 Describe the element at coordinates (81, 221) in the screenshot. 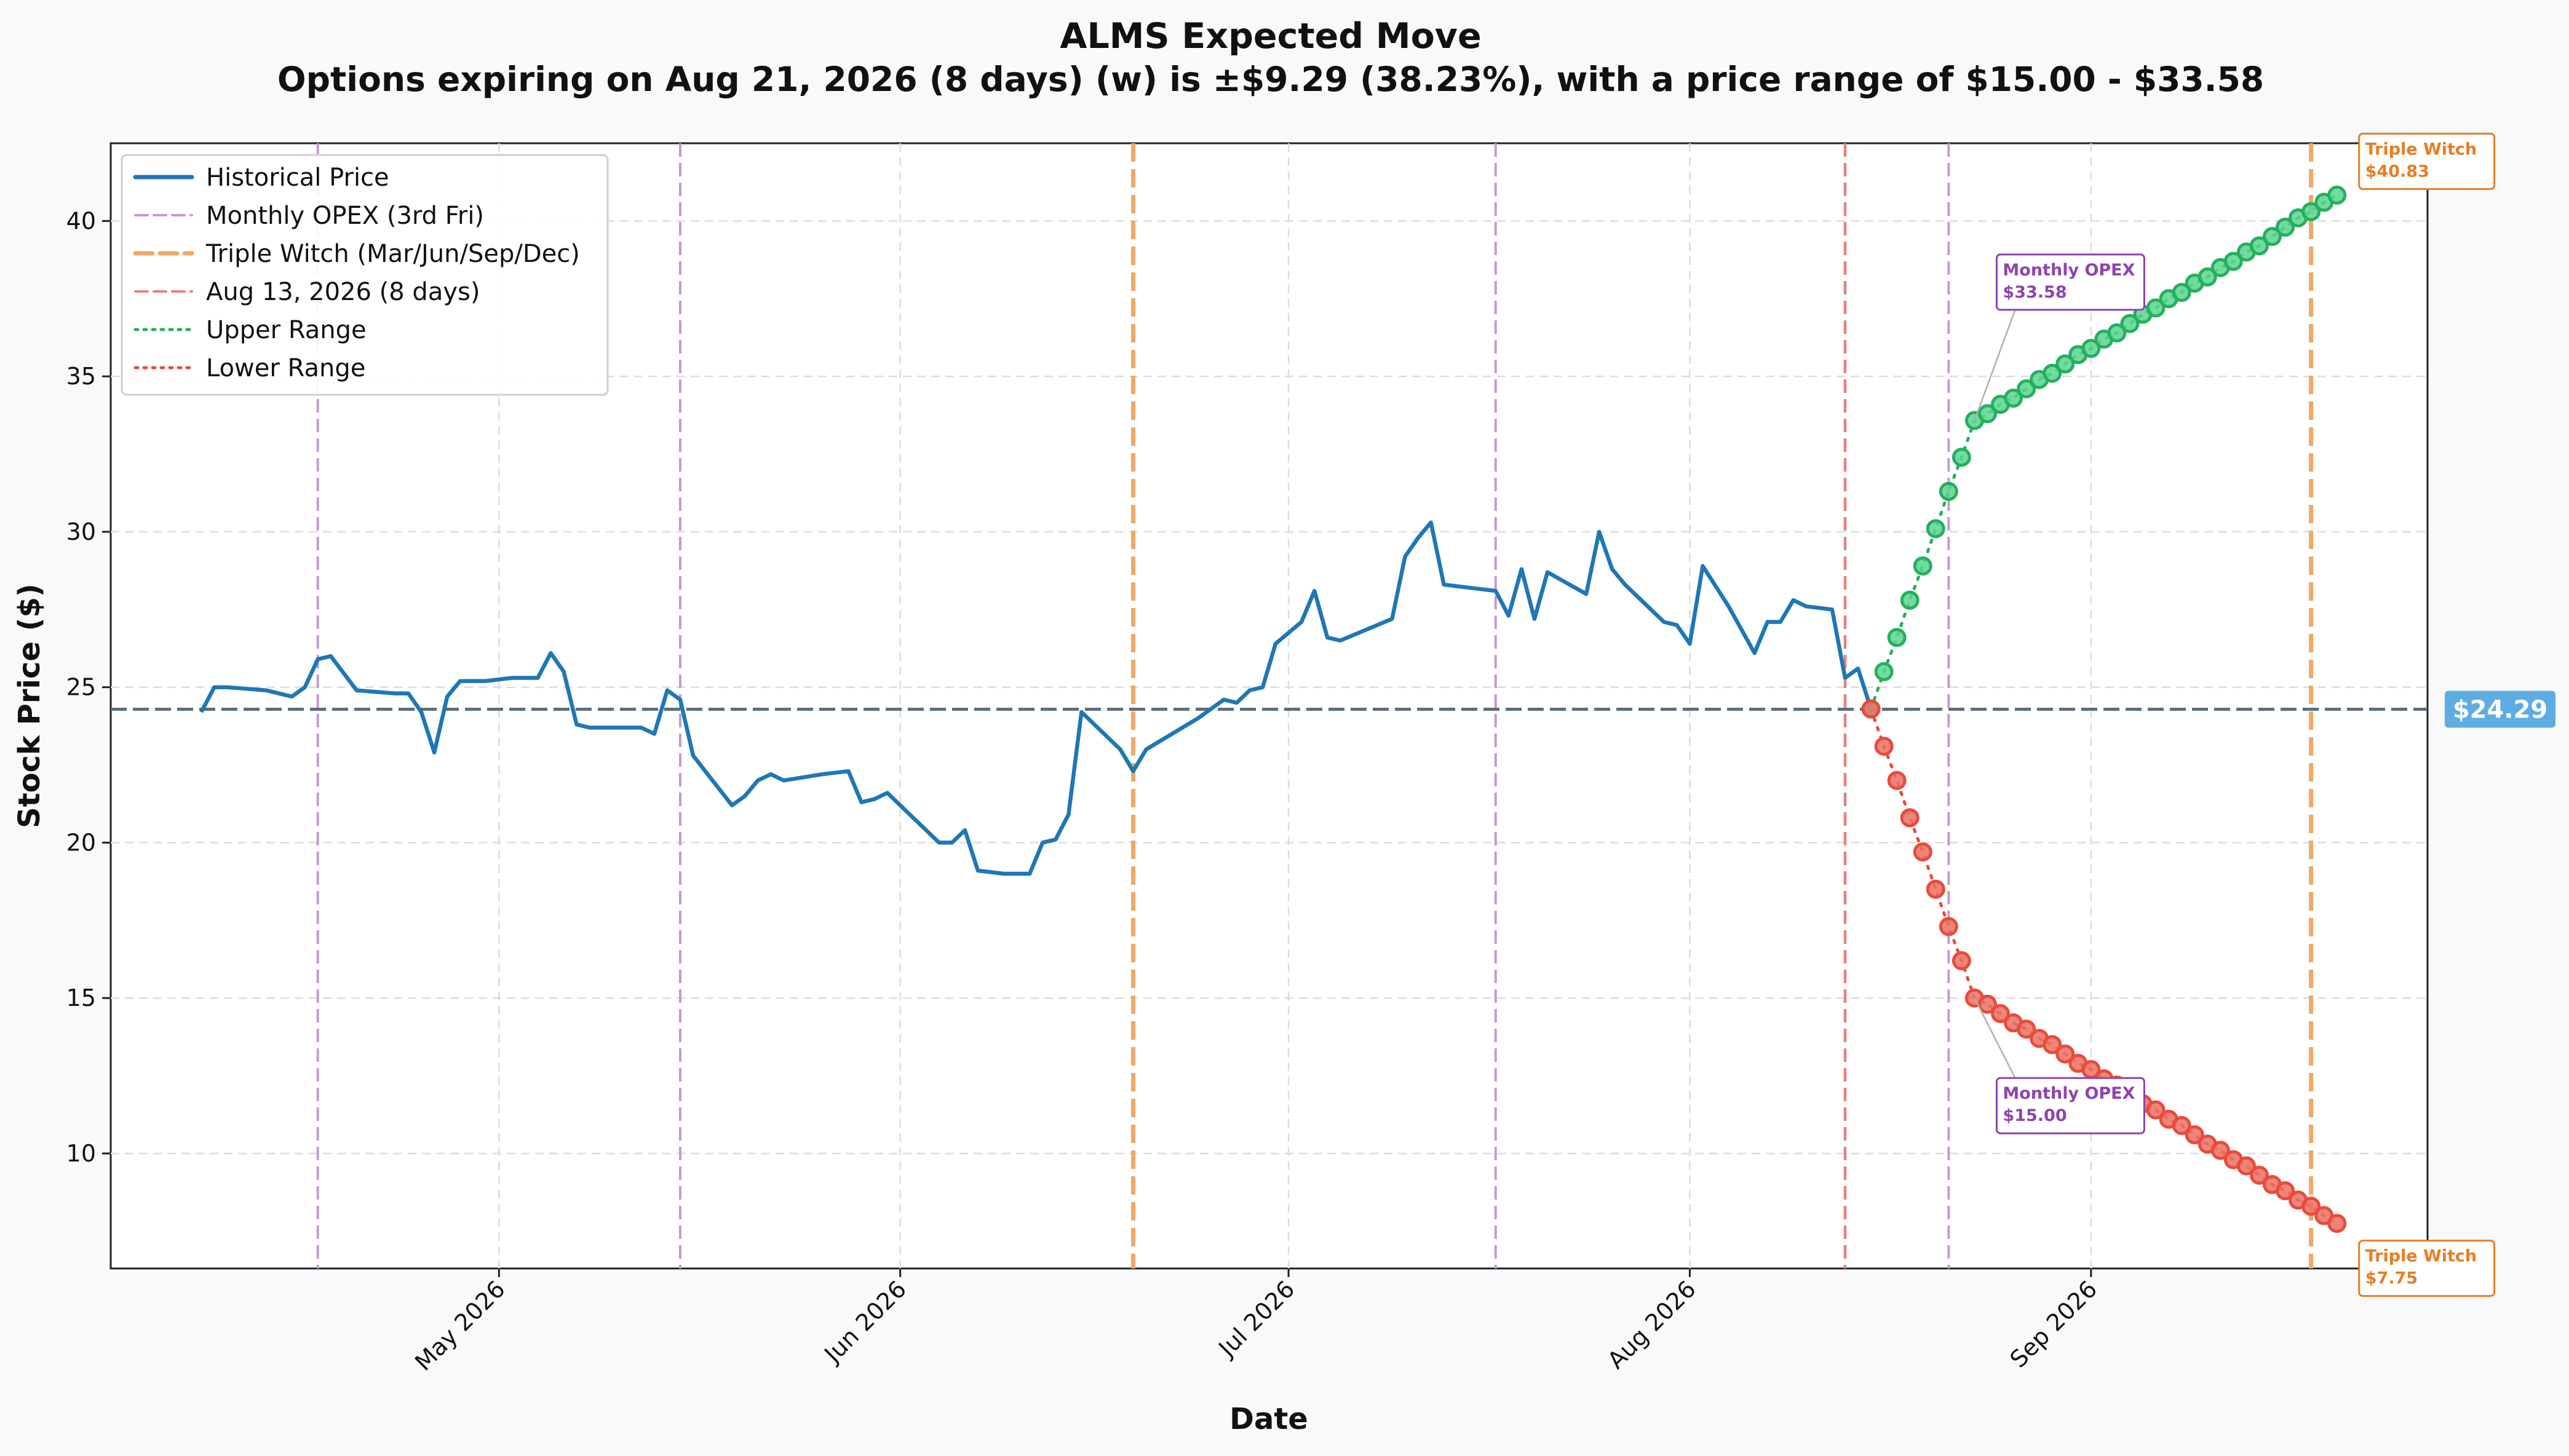

I see `y-tick-label: 40` at that location.